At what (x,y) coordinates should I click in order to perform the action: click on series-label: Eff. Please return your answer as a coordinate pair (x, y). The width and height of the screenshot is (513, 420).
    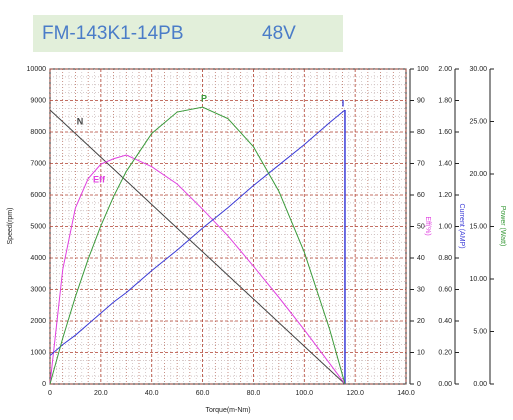
    Looking at the image, I should click on (99, 179).